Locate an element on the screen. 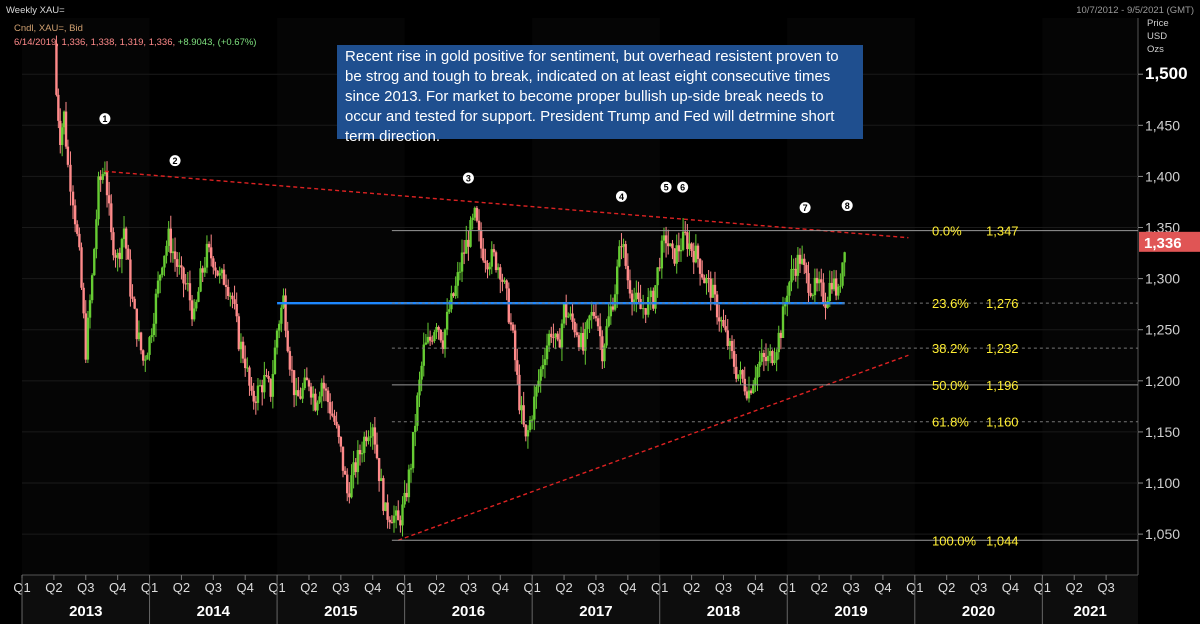  year-band is located at coordinates (86, 296).